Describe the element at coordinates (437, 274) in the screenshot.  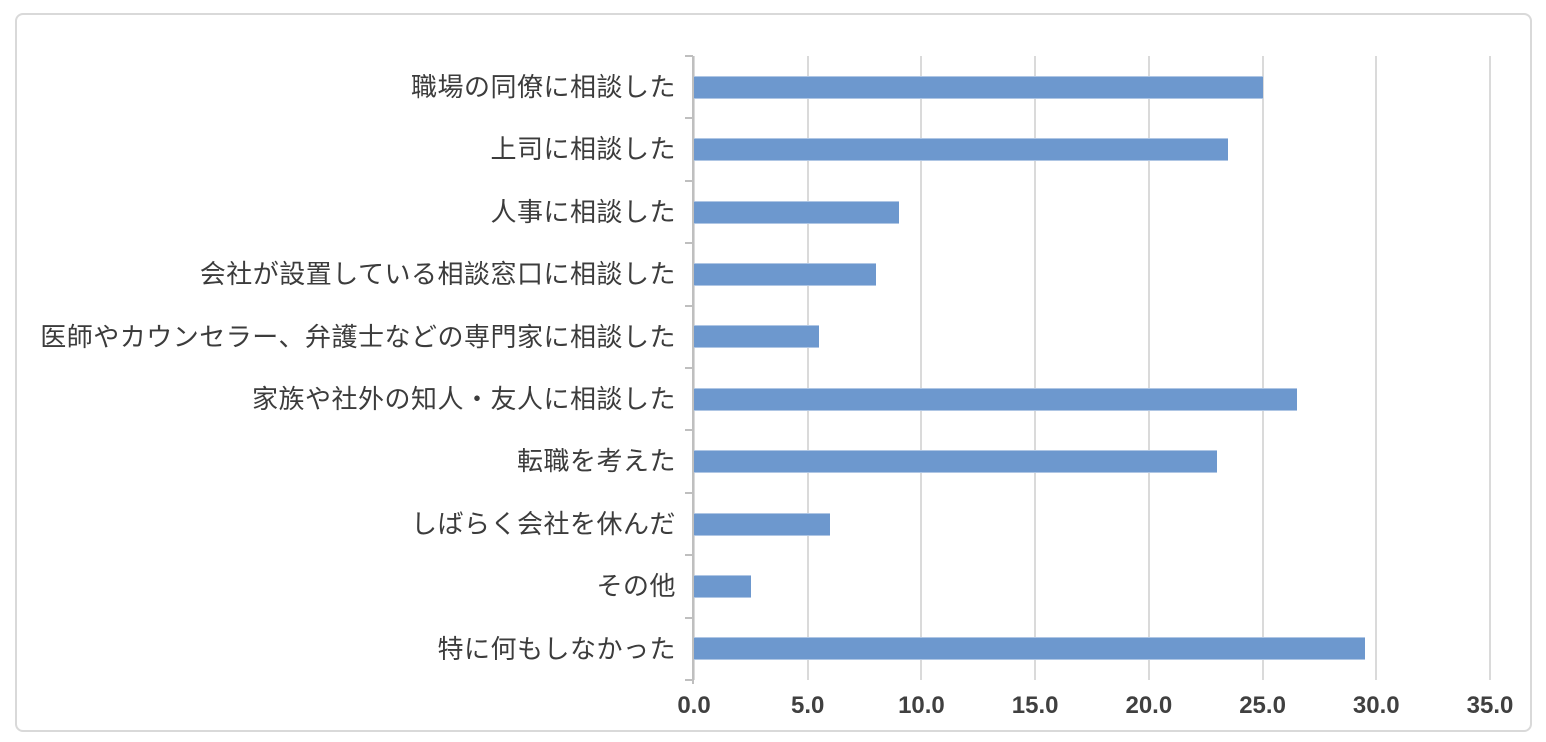
I see `category-label: 会社が設置している相談窓口に相談した` at that location.